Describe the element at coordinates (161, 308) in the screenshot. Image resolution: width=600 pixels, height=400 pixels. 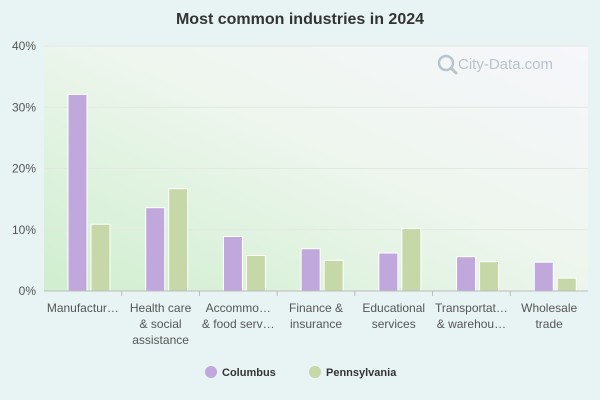
I see `x-tick-label: Health care` at that location.